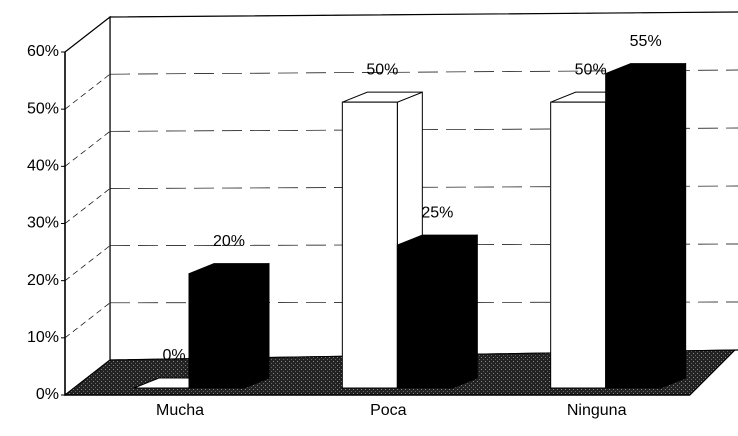 This screenshot has width=738, height=436. What do you see at coordinates (180, 410) in the screenshot?
I see `x-tick-label: Mucha` at bounding box center [180, 410].